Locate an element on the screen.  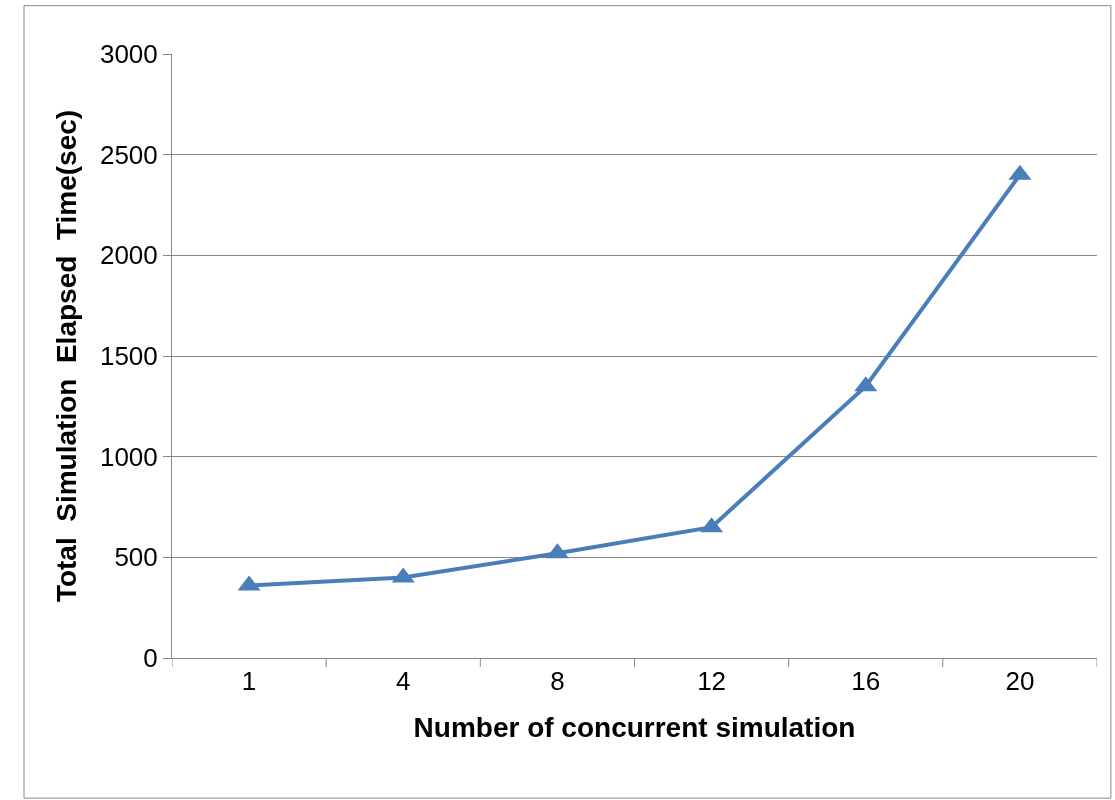
x-tick-label: 20 is located at coordinates (1020, 681).